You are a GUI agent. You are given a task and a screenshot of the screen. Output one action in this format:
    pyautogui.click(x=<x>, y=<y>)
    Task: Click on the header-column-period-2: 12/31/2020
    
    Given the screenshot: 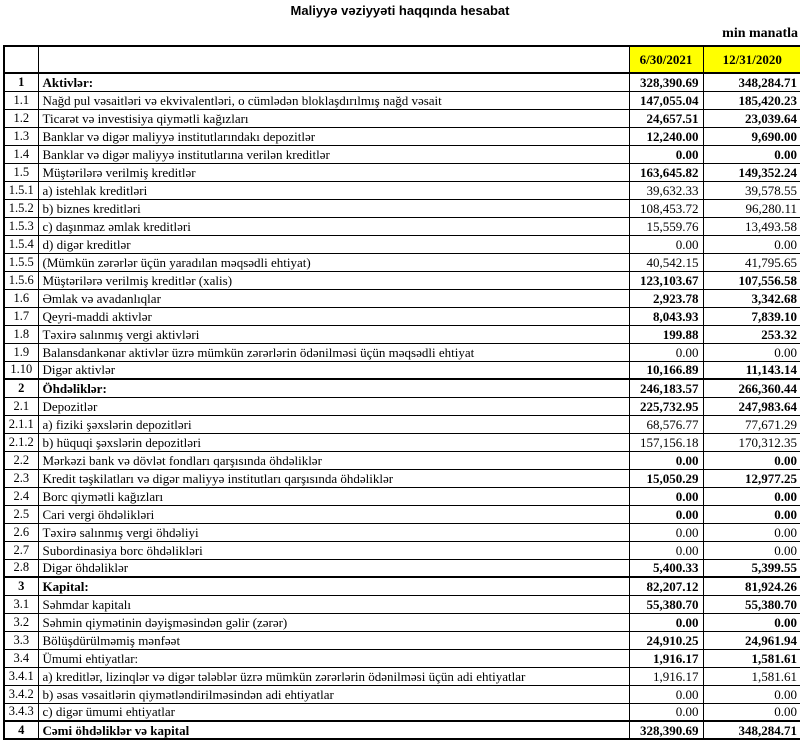 What is the action you would take?
    pyautogui.click(x=751, y=59)
    